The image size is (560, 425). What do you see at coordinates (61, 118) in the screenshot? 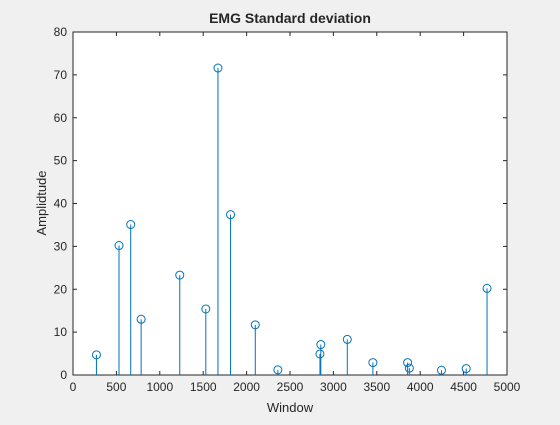
I see `y-tick-label: 60` at bounding box center [61, 118].